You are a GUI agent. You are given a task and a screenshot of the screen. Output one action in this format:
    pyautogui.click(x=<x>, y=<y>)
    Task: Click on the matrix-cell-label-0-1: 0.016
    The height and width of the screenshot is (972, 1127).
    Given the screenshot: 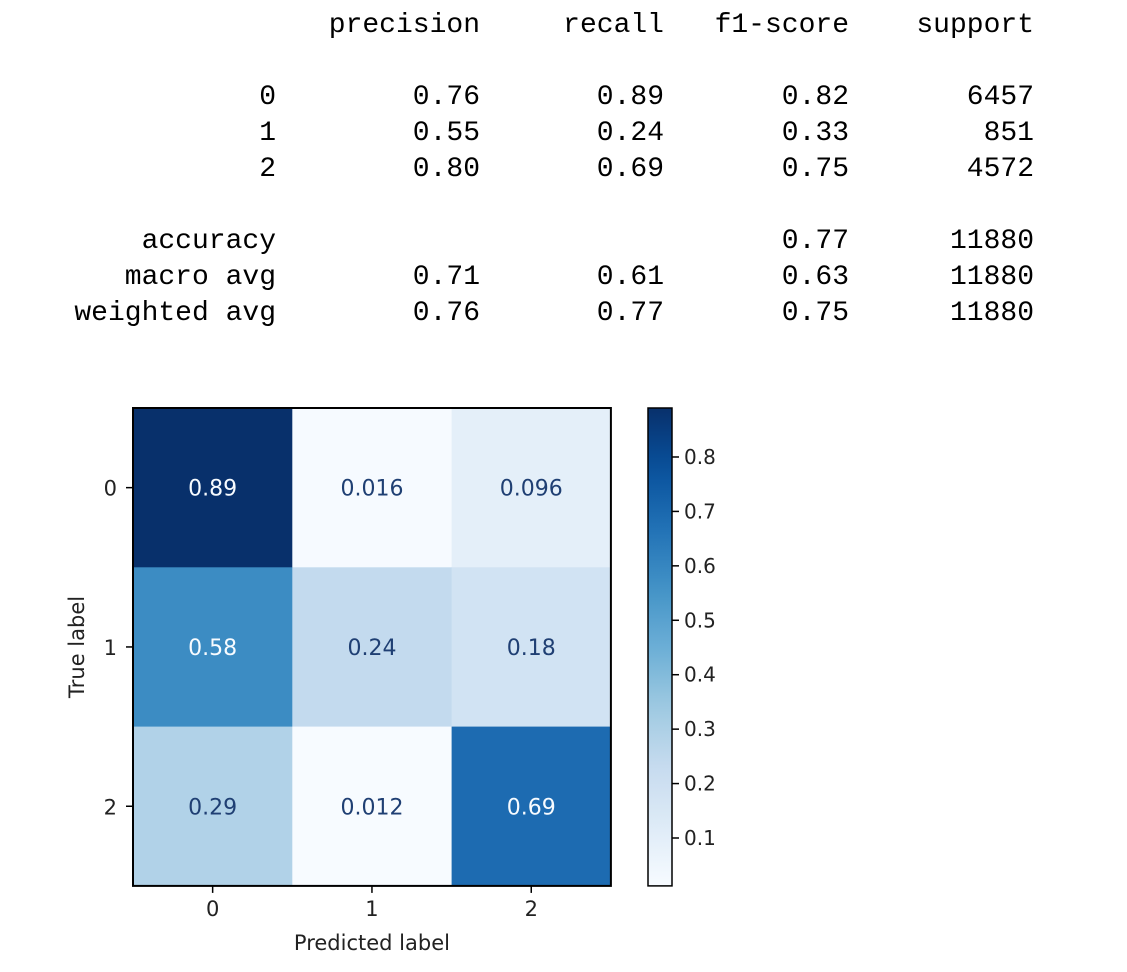 What is the action you would take?
    pyautogui.click(x=371, y=489)
    